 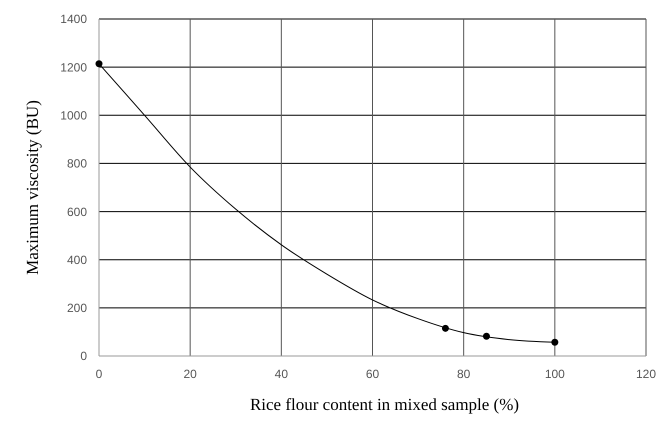 What do you see at coordinates (77, 259) in the screenshot?
I see `y-tick-label: 400` at bounding box center [77, 259].